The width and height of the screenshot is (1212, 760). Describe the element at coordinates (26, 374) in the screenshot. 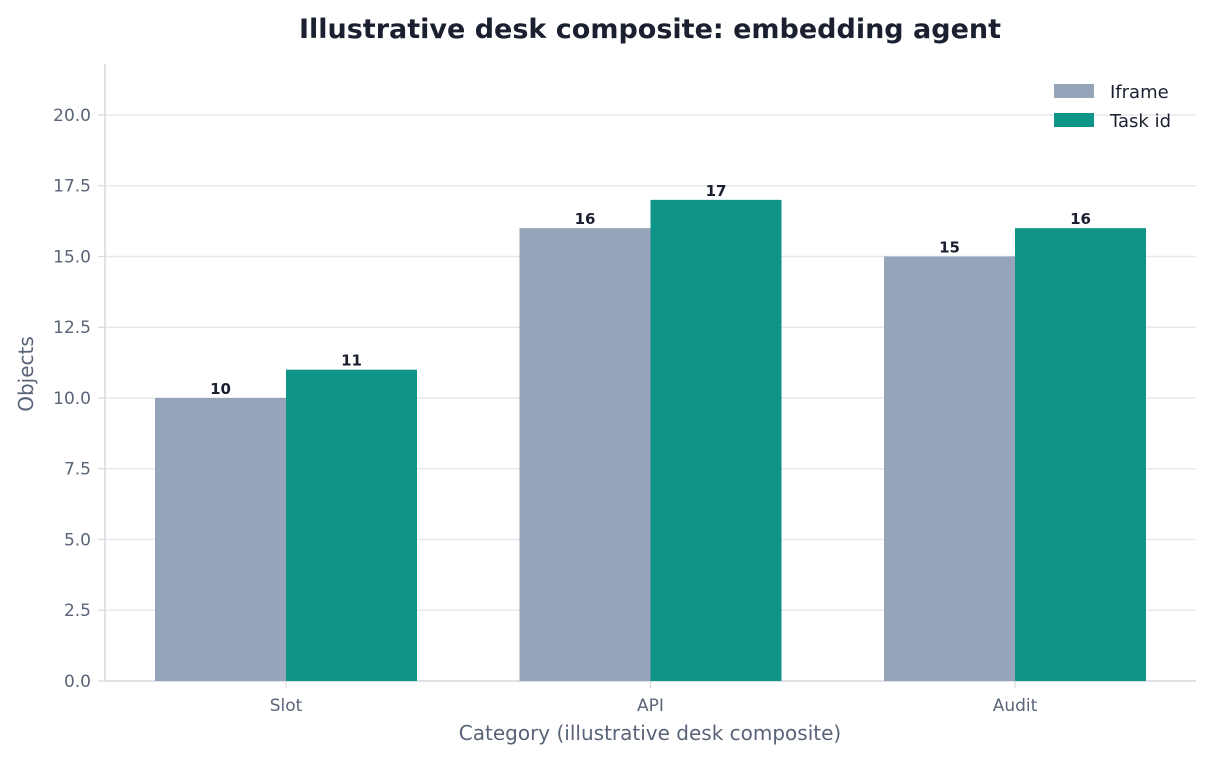

I see `y-axis-label: Objects` at that location.